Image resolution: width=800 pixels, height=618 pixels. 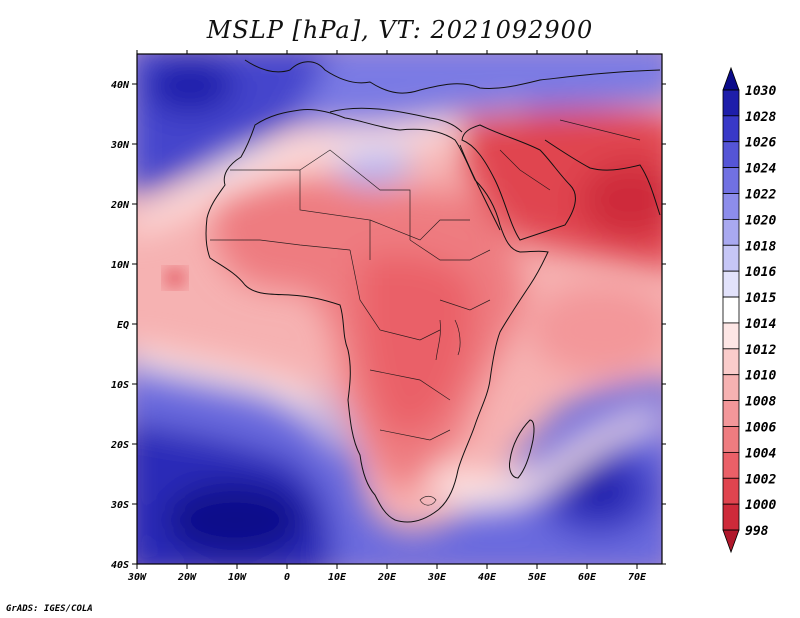 I want to click on y-tick-label: 10N, so click(x=120, y=265).